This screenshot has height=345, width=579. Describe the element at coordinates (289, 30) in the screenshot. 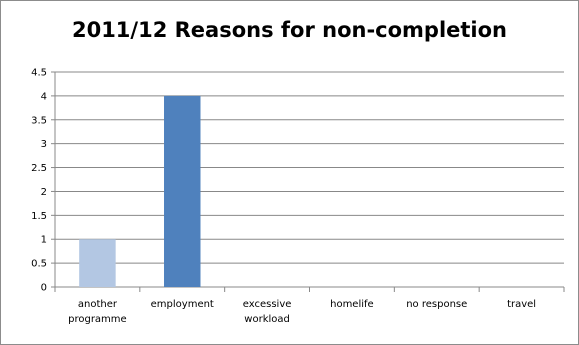

I see `chart-title: 2011/12 Reasons for non-completion` at that location.